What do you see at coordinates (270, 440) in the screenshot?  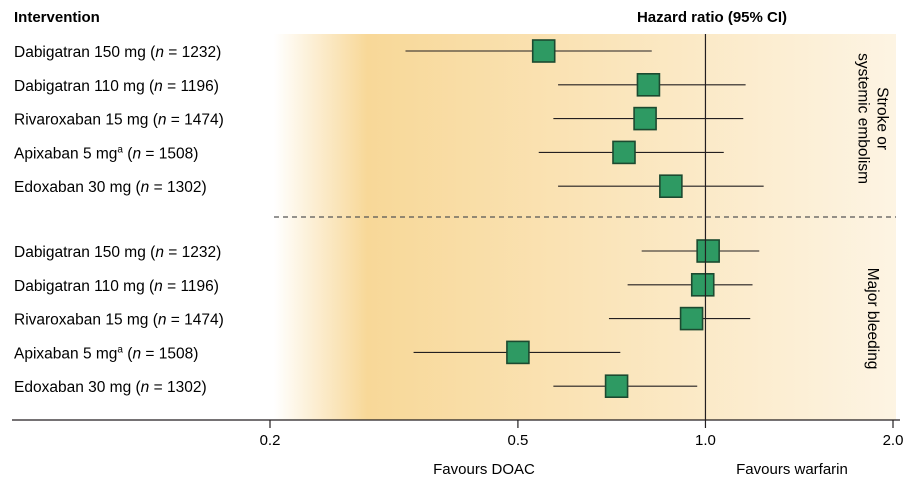 I see `x-tick-label: 0.2` at bounding box center [270, 440].